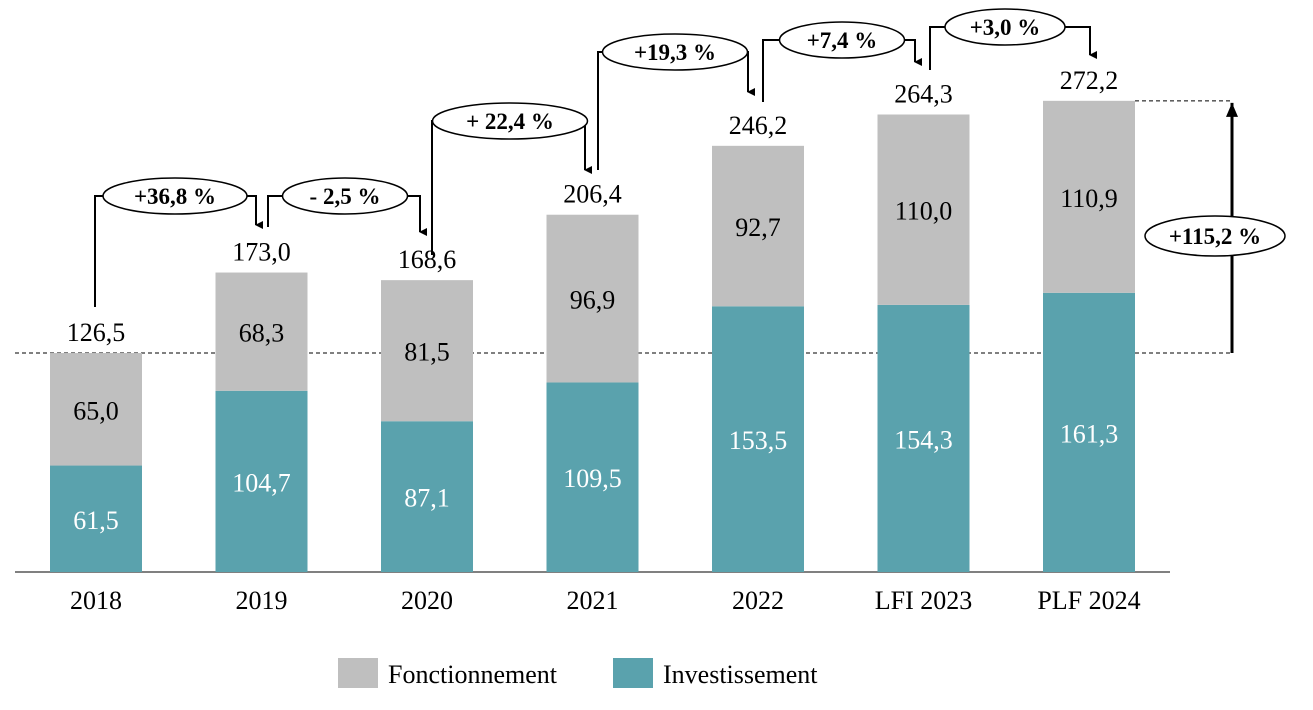  What do you see at coordinates (593, 600) in the screenshot?
I see `x-tick-label: 2021` at bounding box center [593, 600].